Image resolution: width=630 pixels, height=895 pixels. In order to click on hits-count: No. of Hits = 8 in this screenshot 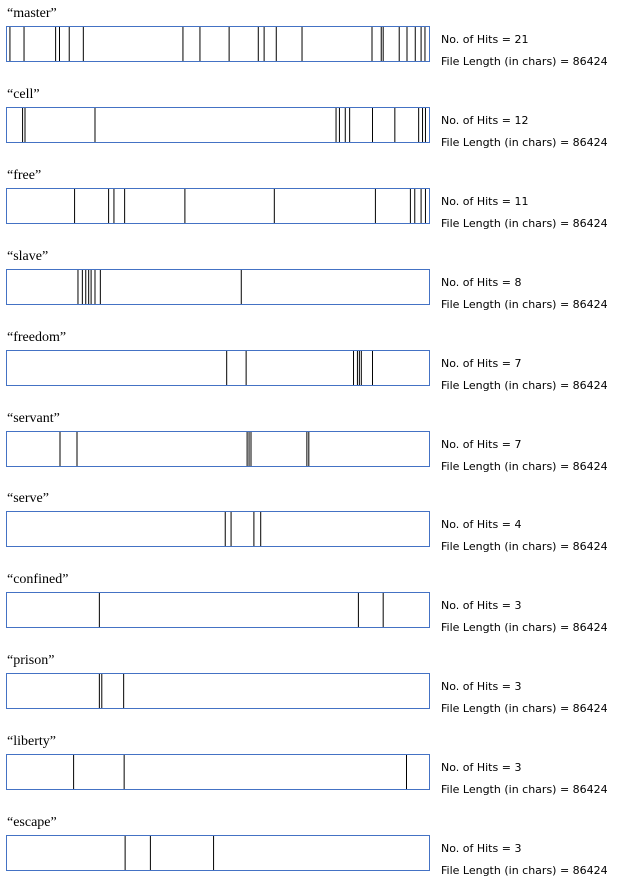, I will do `click(481, 282)`.